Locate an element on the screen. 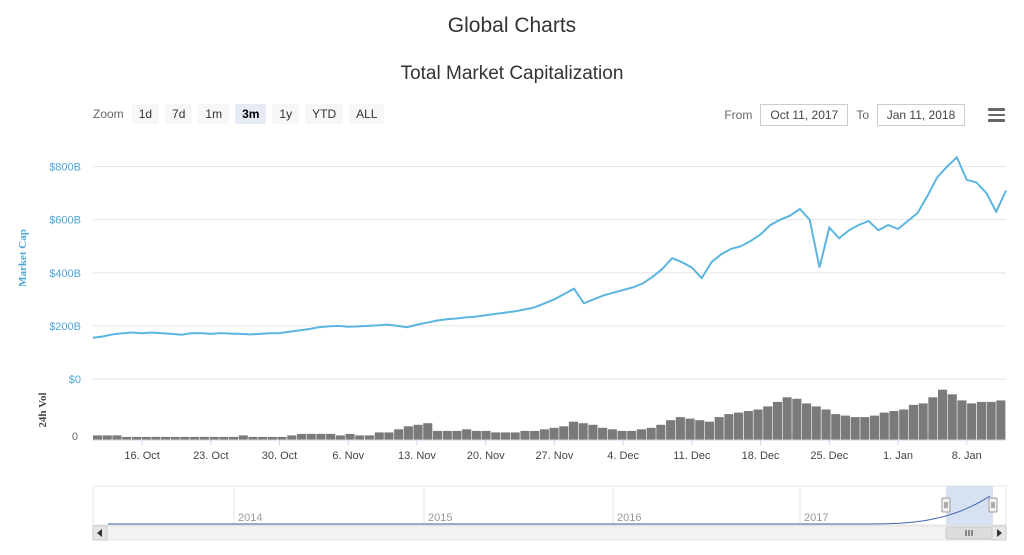  x-tick-label: 11. Dec is located at coordinates (692, 456).